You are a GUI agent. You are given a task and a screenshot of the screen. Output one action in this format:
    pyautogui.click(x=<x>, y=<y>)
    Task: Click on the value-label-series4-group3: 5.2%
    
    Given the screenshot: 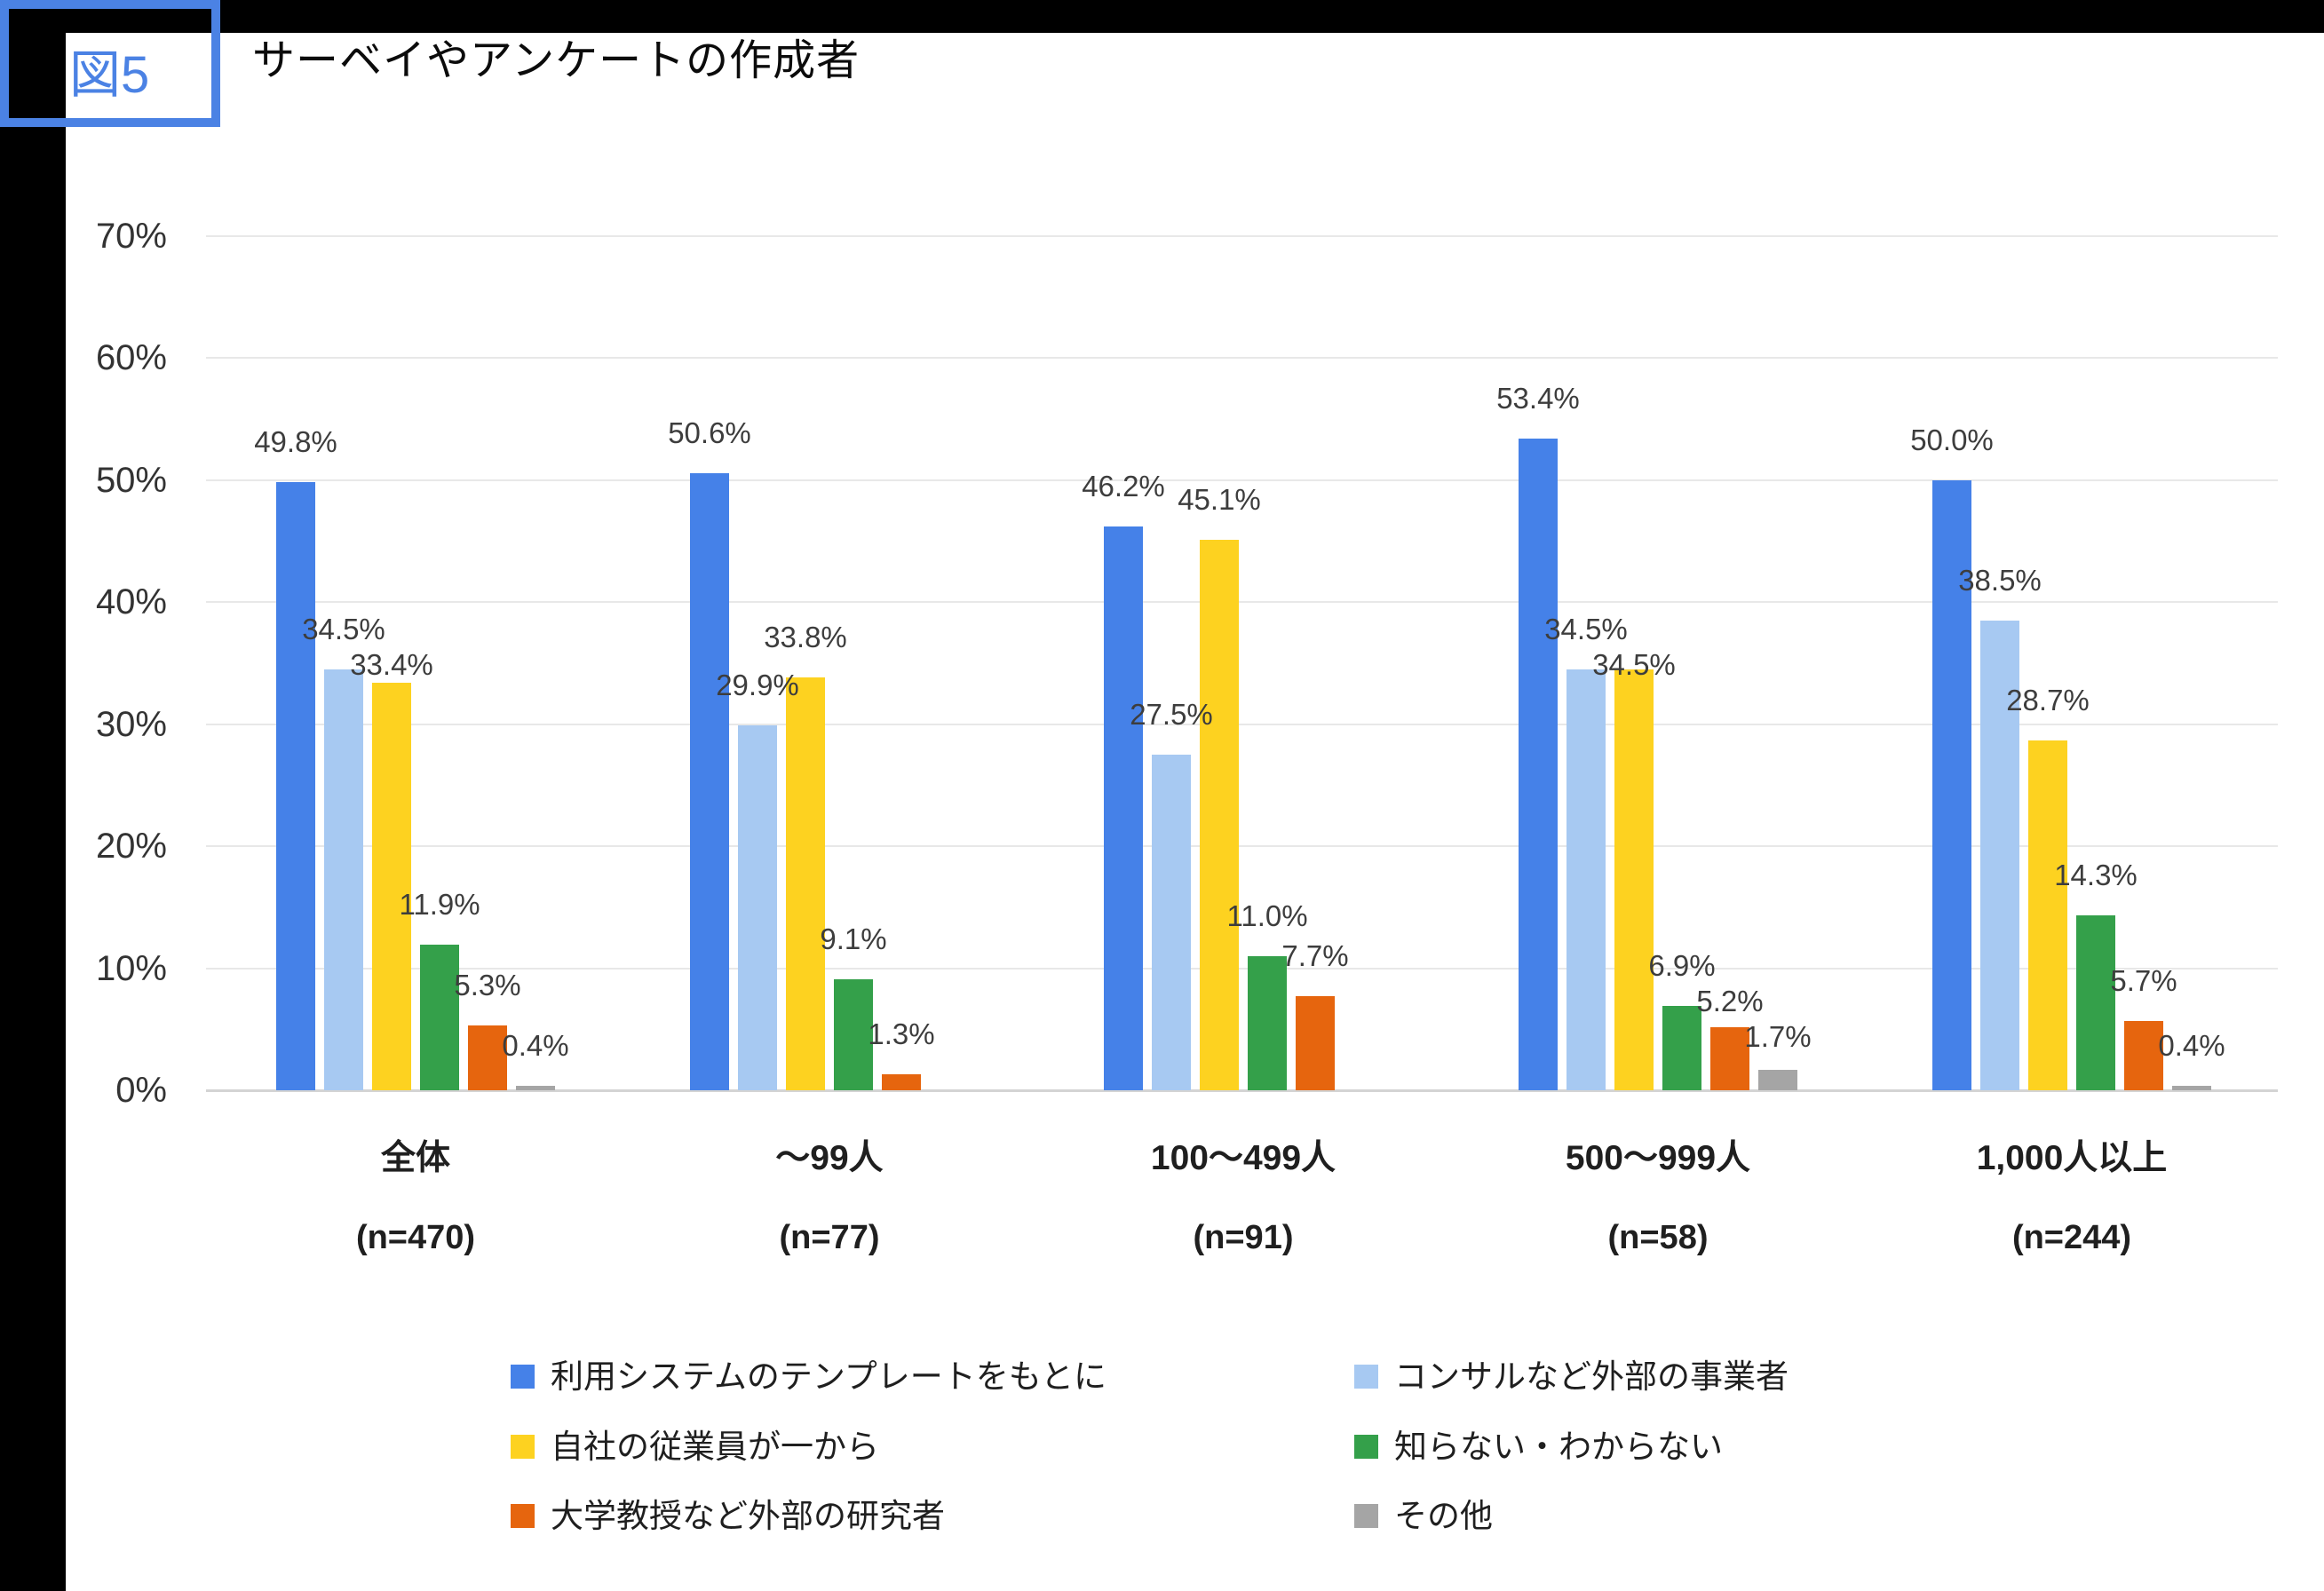 What is the action you would take?
    pyautogui.click(x=1730, y=1001)
    